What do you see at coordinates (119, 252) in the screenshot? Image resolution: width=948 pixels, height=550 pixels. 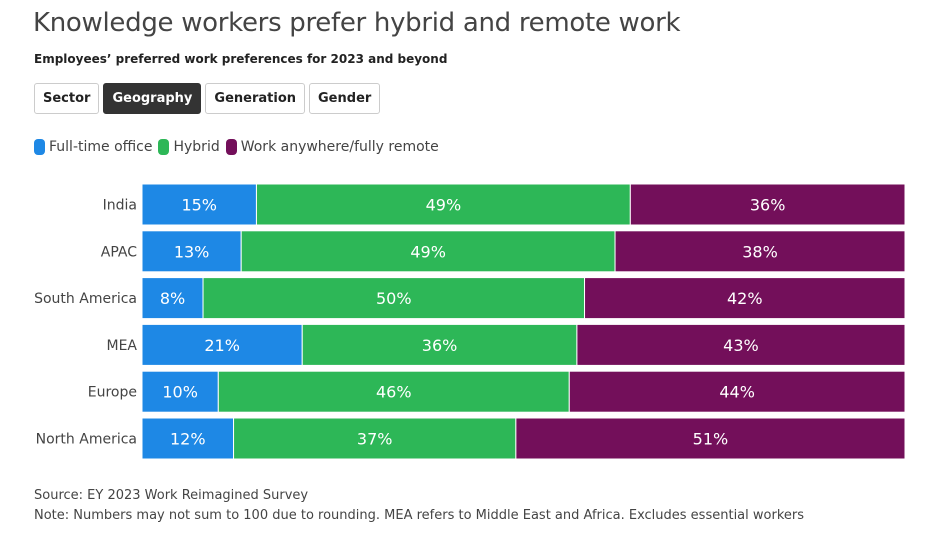 I see `category-label: APAC` at bounding box center [119, 252].